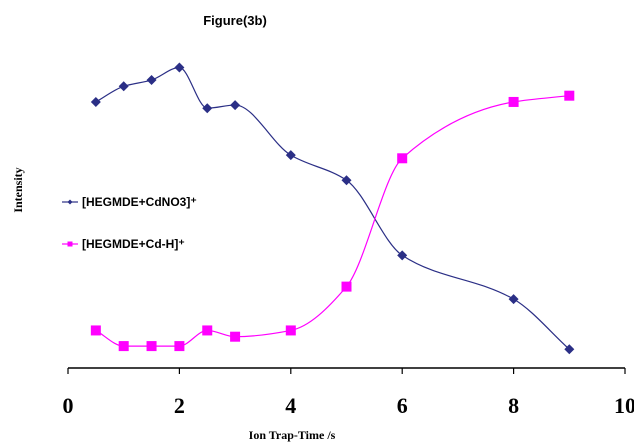  What do you see at coordinates (235, 20) in the screenshot?
I see `chart-title: Figure(3b)` at bounding box center [235, 20].